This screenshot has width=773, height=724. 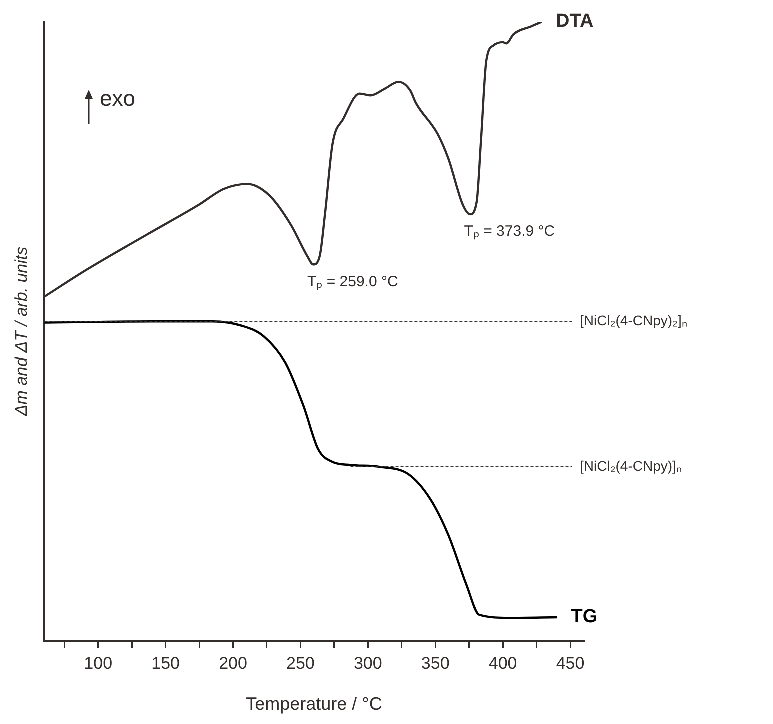 I want to click on annotation: Tₚ = 259.0 °C, so click(x=353, y=281).